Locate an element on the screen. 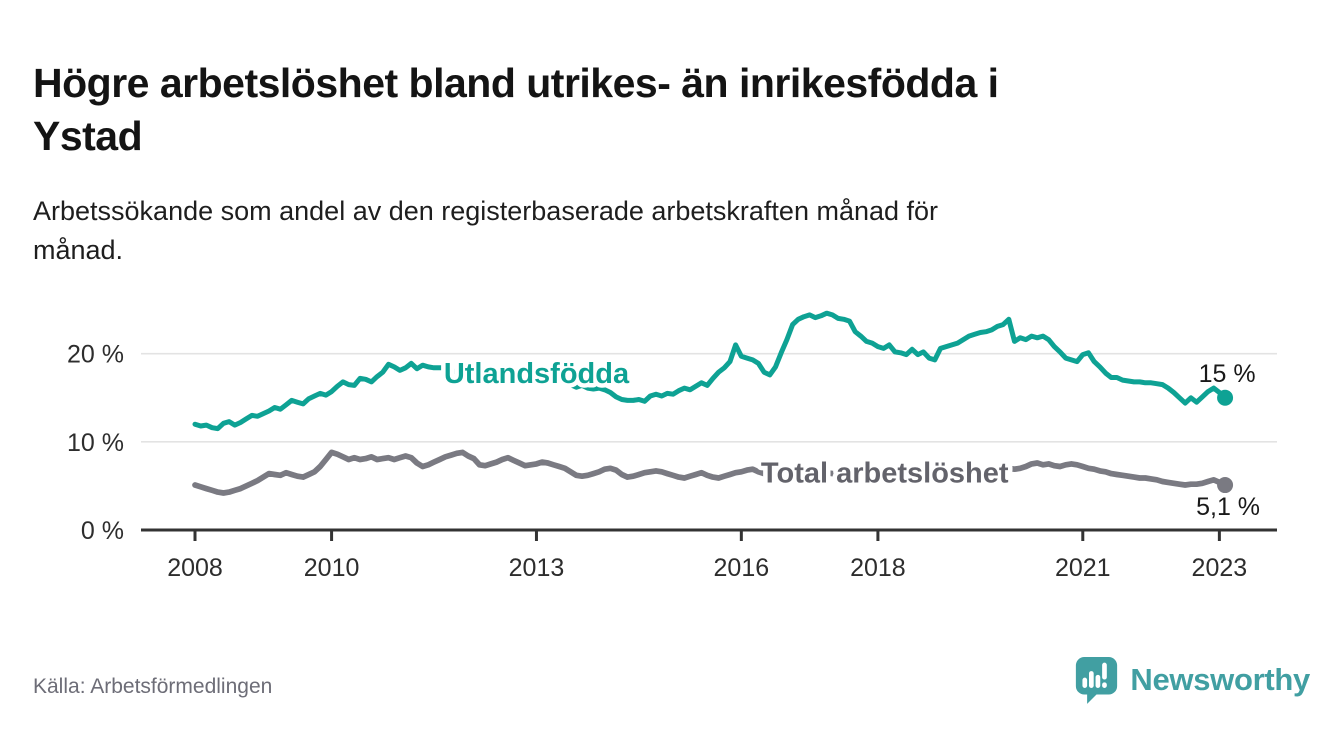 Image resolution: width=1340 pixels, height=734 pixels. logo-bar-large is located at coordinates (1092, 679).